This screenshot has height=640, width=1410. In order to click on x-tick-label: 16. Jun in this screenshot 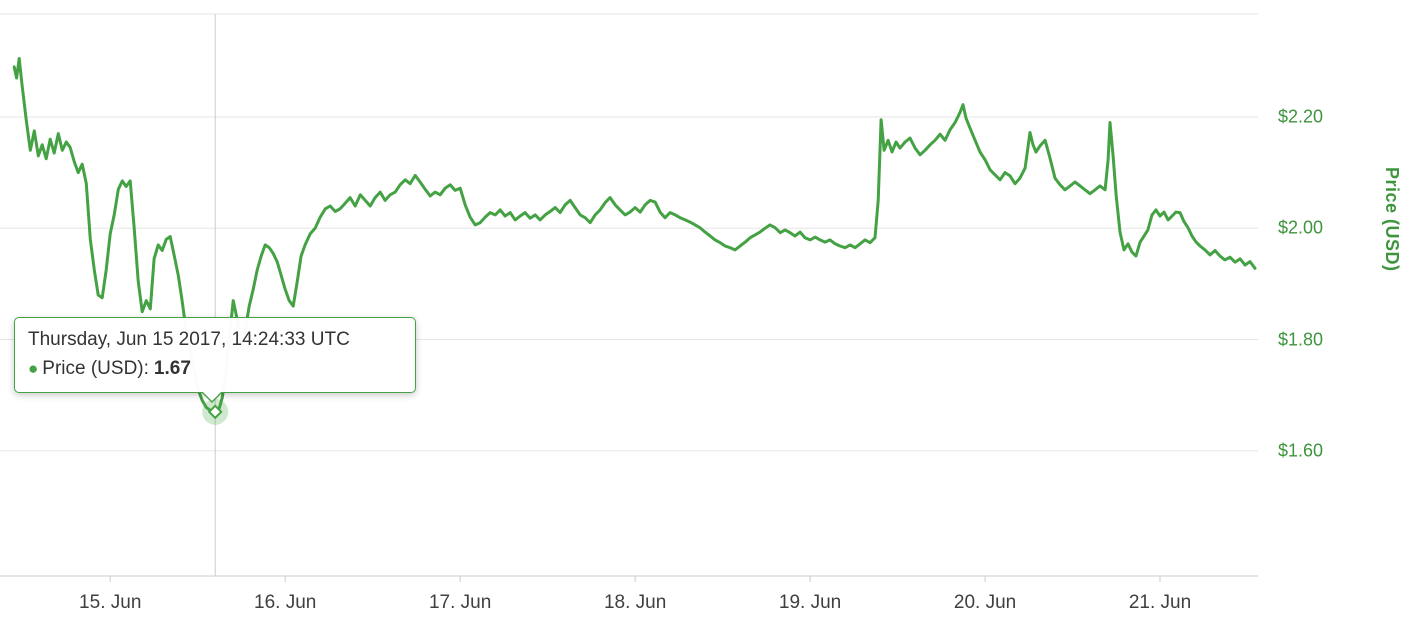, I will do `click(285, 602)`.